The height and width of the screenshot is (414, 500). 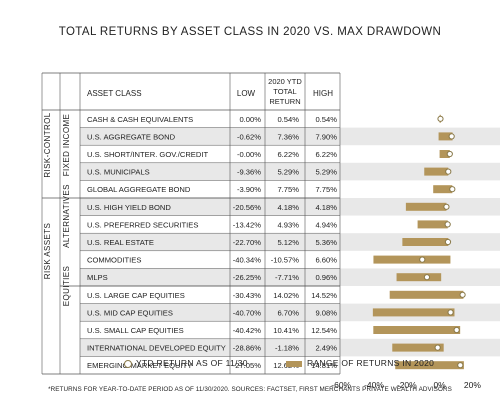 What do you see at coordinates (249, 172) in the screenshot?
I see `row-low-value: -9.36%` at bounding box center [249, 172].